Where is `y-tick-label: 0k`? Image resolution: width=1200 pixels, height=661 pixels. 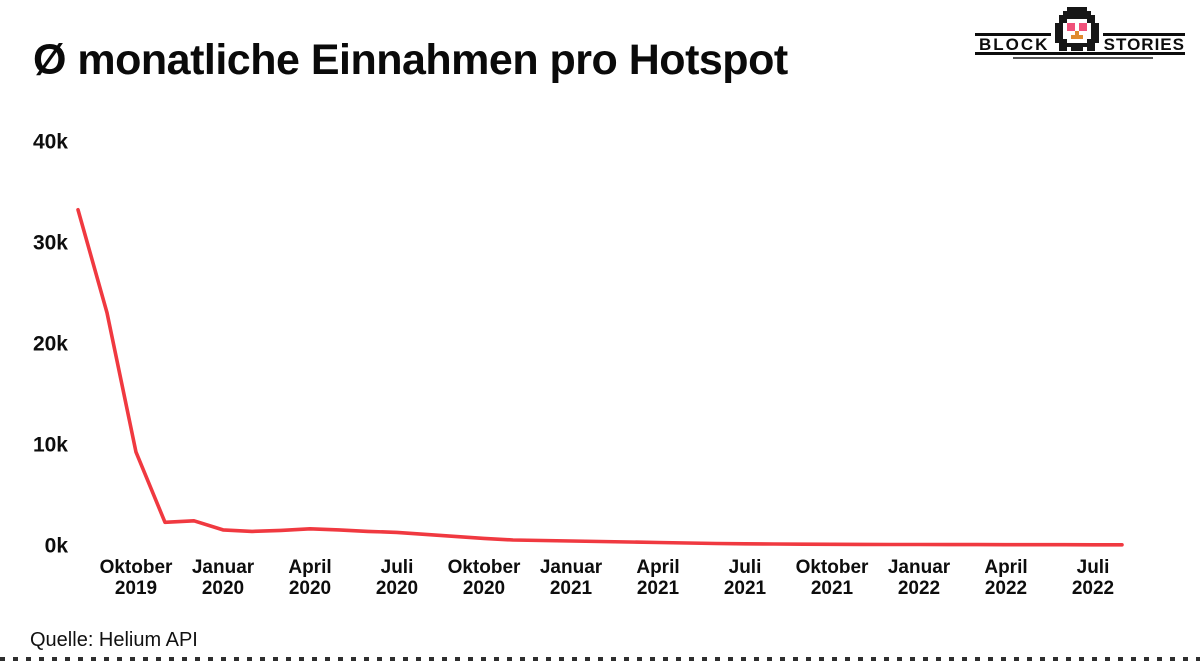
y-tick-label: 0k is located at coordinates (57, 546).